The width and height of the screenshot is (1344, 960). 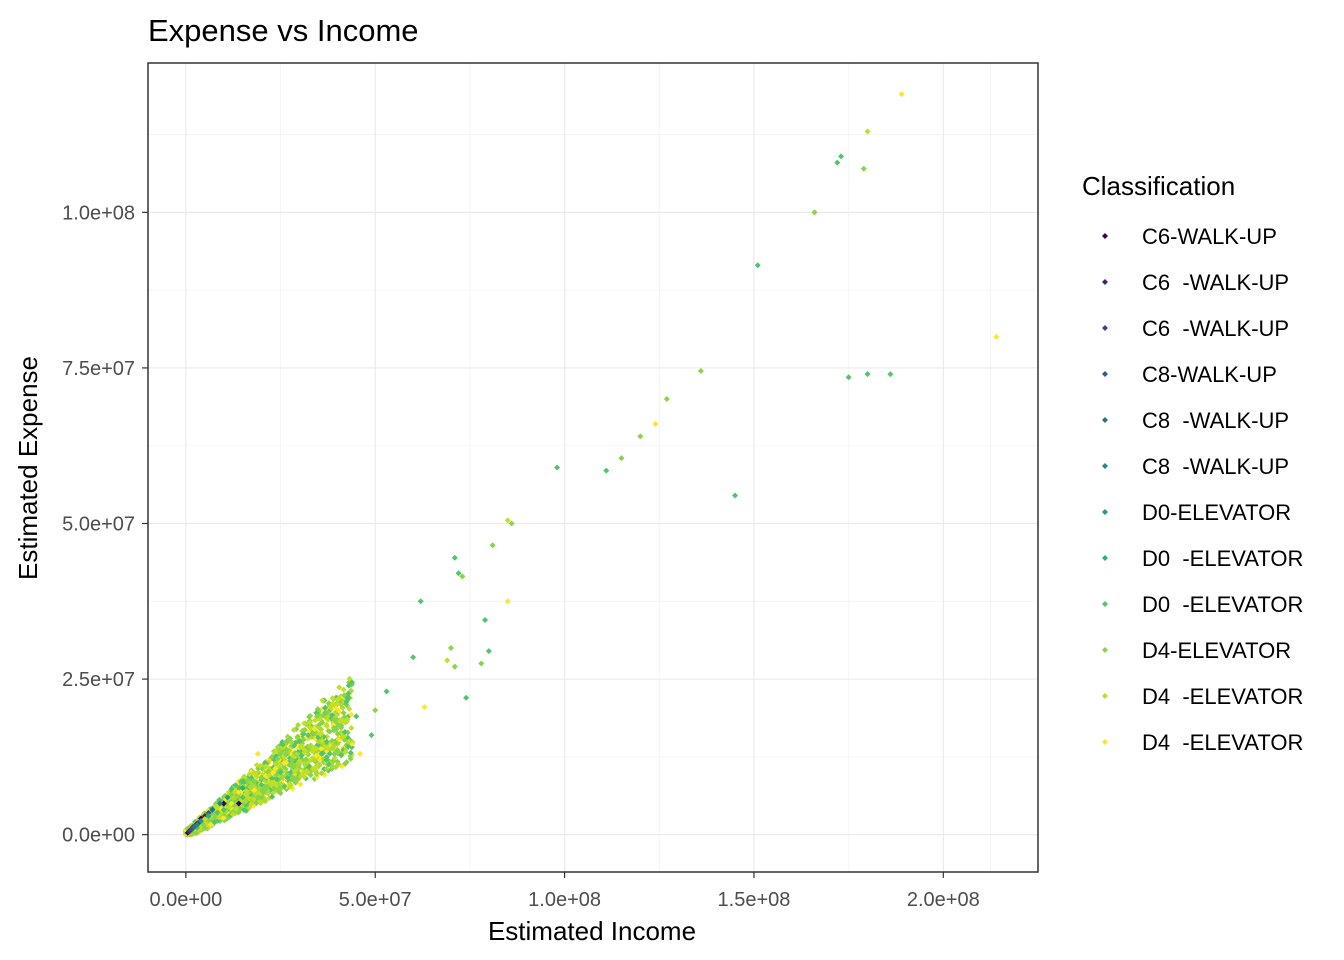 What do you see at coordinates (1215, 282) in the screenshot?
I see `legend-label: C6 -WALK-UP` at bounding box center [1215, 282].